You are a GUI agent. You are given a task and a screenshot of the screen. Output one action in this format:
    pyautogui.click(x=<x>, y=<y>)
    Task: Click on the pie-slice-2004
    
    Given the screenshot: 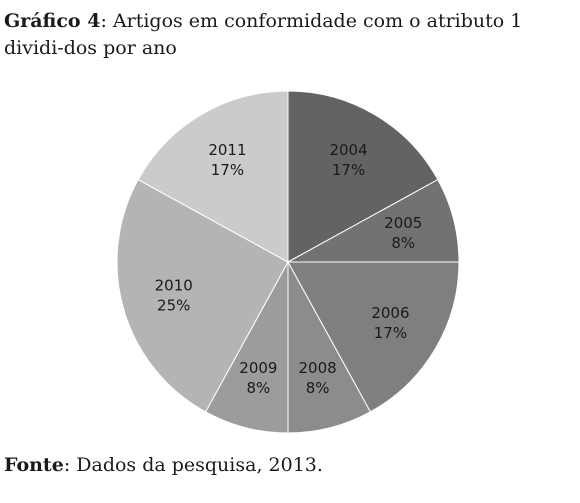 What is the action you would take?
    pyautogui.click(x=363, y=176)
    